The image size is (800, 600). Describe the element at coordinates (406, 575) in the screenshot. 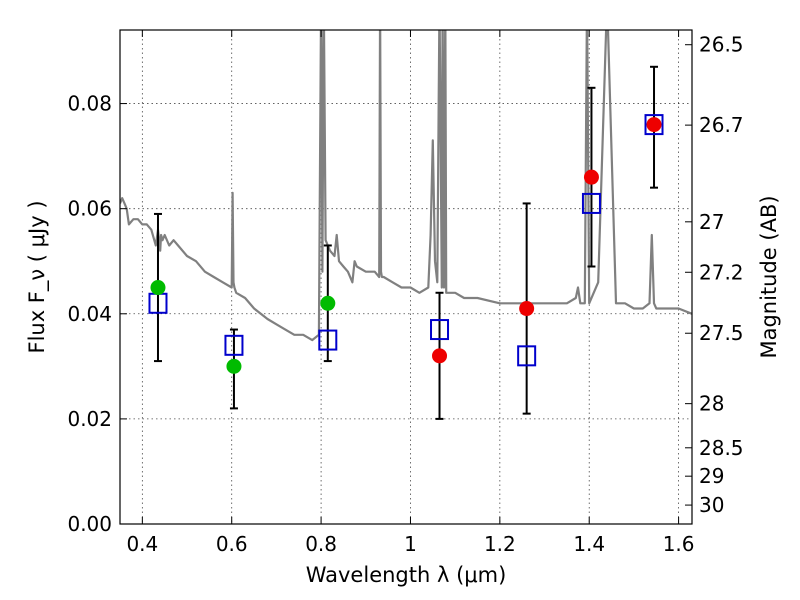

I see `x-axis-label: Wavelength λ (μm)` at that location.